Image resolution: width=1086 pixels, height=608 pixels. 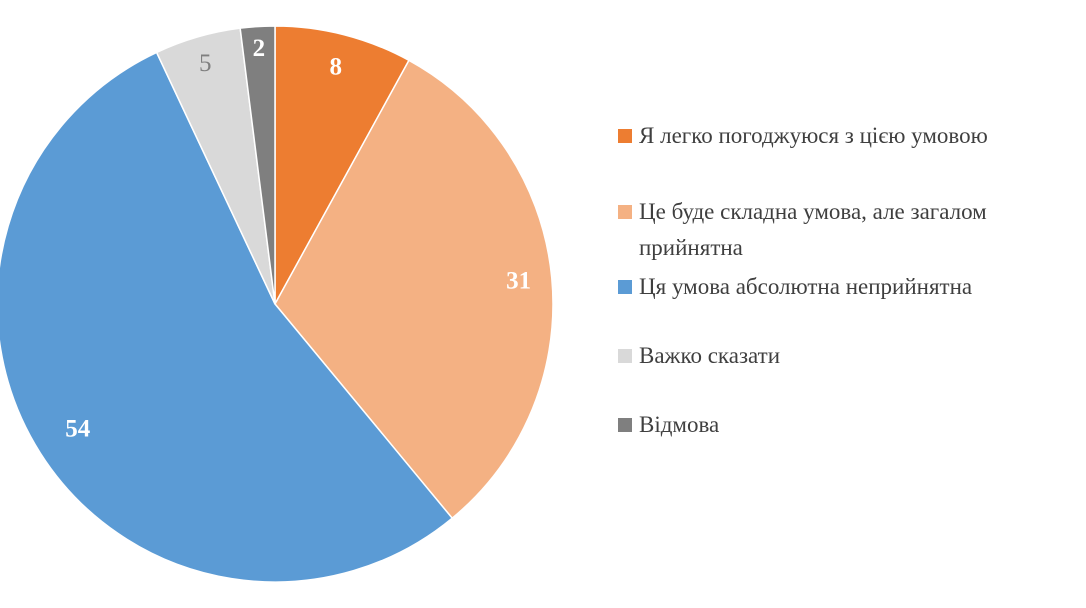 What do you see at coordinates (259, 48) in the screenshot?
I see `pie-data-label-4: 2` at bounding box center [259, 48].